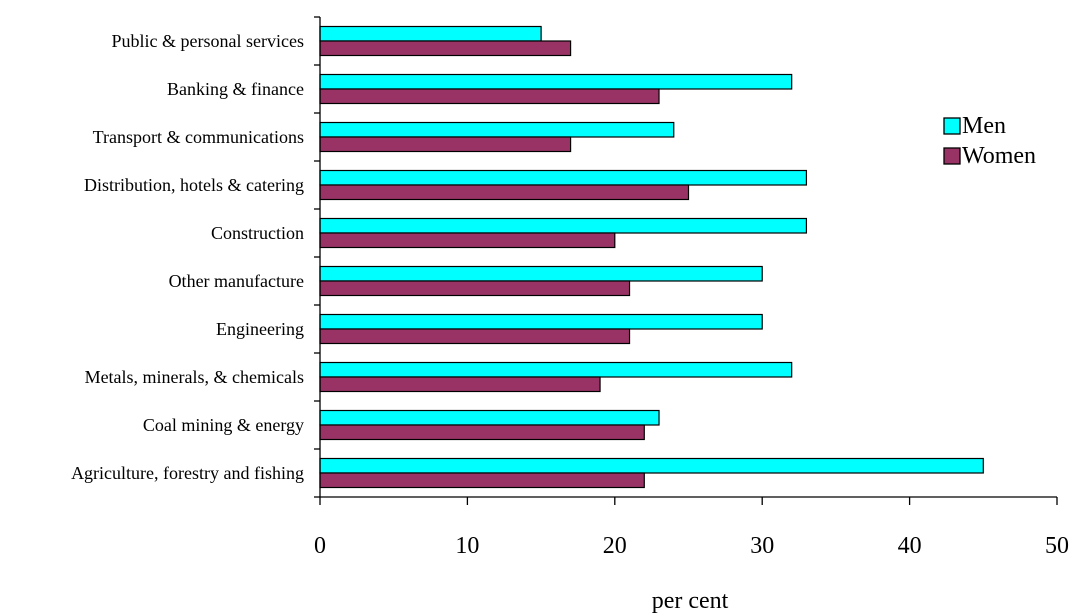 The height and width of the screenshot is (615, 1074). Describe the element at coordinates (236, 281) in the screenshot. I see `category-label: Other manufacture` at that location.